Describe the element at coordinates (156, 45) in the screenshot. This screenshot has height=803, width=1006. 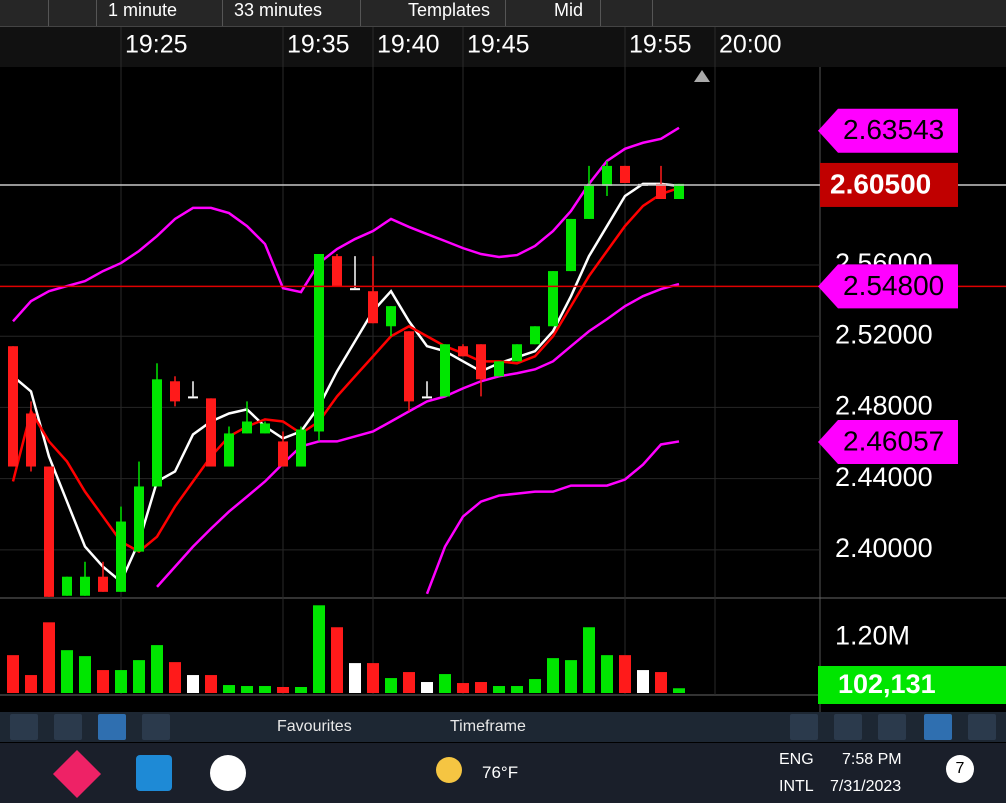
I see `x-tick-label: 19:25` at that location.